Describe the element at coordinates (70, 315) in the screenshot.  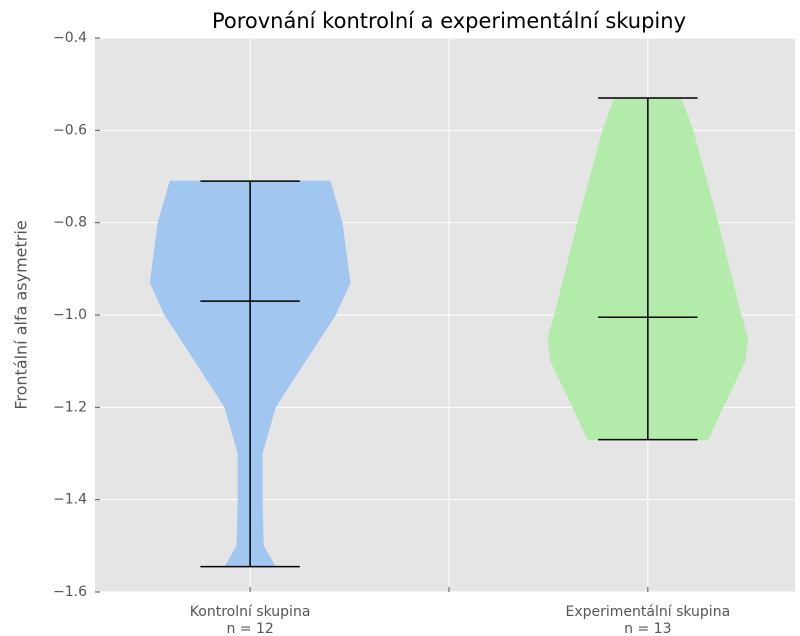
I see `y-tick-label: −1.0` at that location.